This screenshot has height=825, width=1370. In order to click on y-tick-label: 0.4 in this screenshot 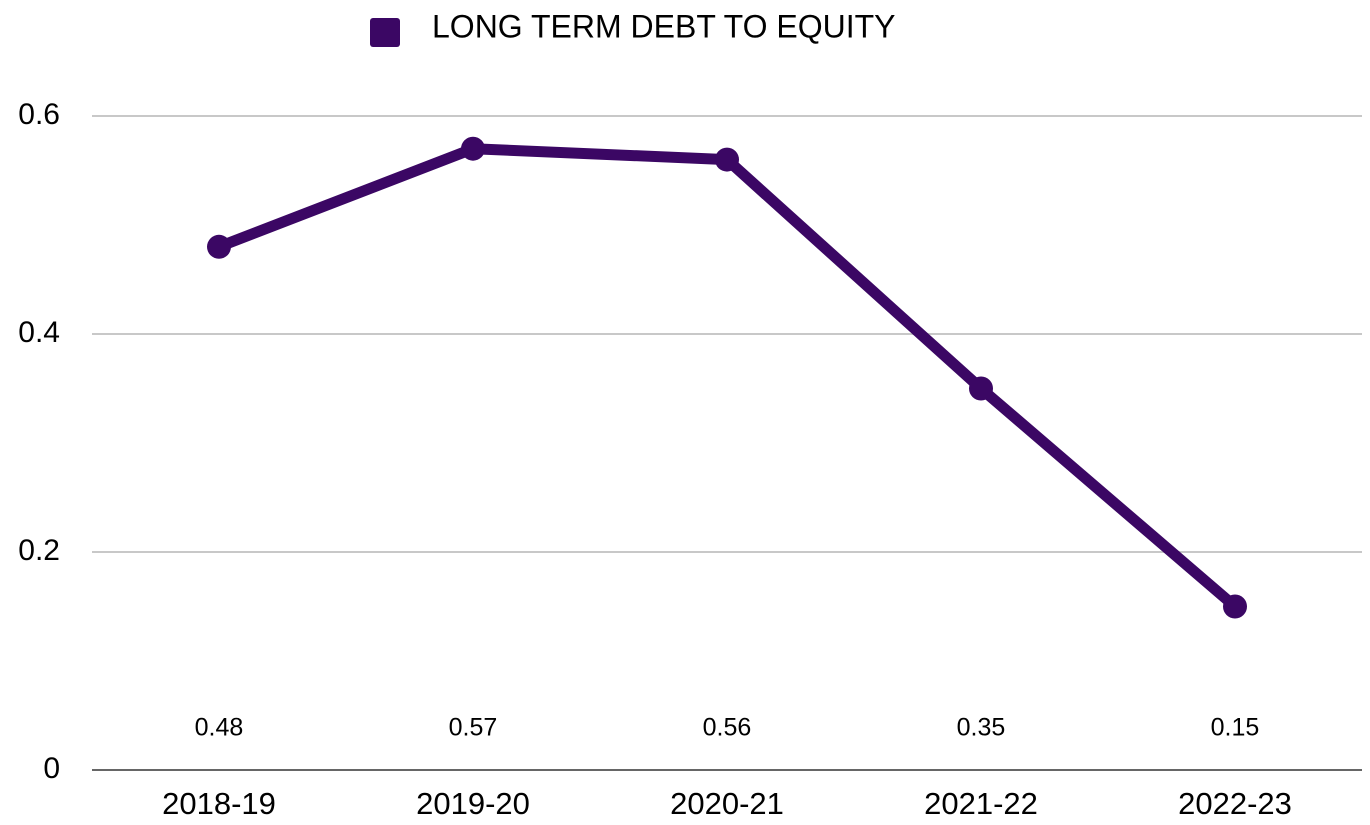, I will do `click(39, 332)`.